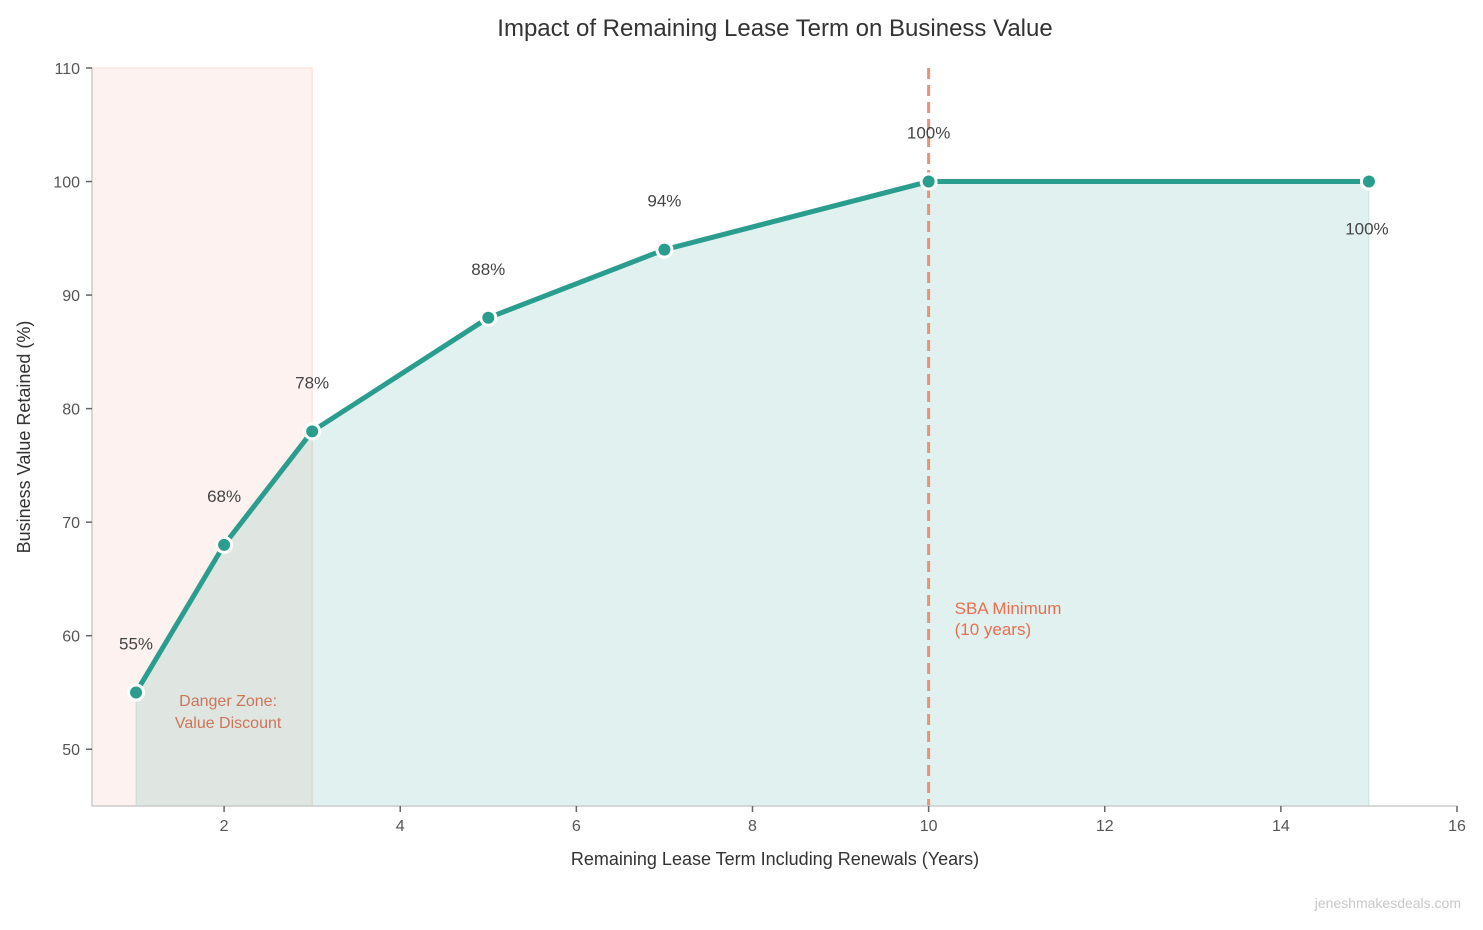  I want to click on data-label: 78%, so click(312, 382).